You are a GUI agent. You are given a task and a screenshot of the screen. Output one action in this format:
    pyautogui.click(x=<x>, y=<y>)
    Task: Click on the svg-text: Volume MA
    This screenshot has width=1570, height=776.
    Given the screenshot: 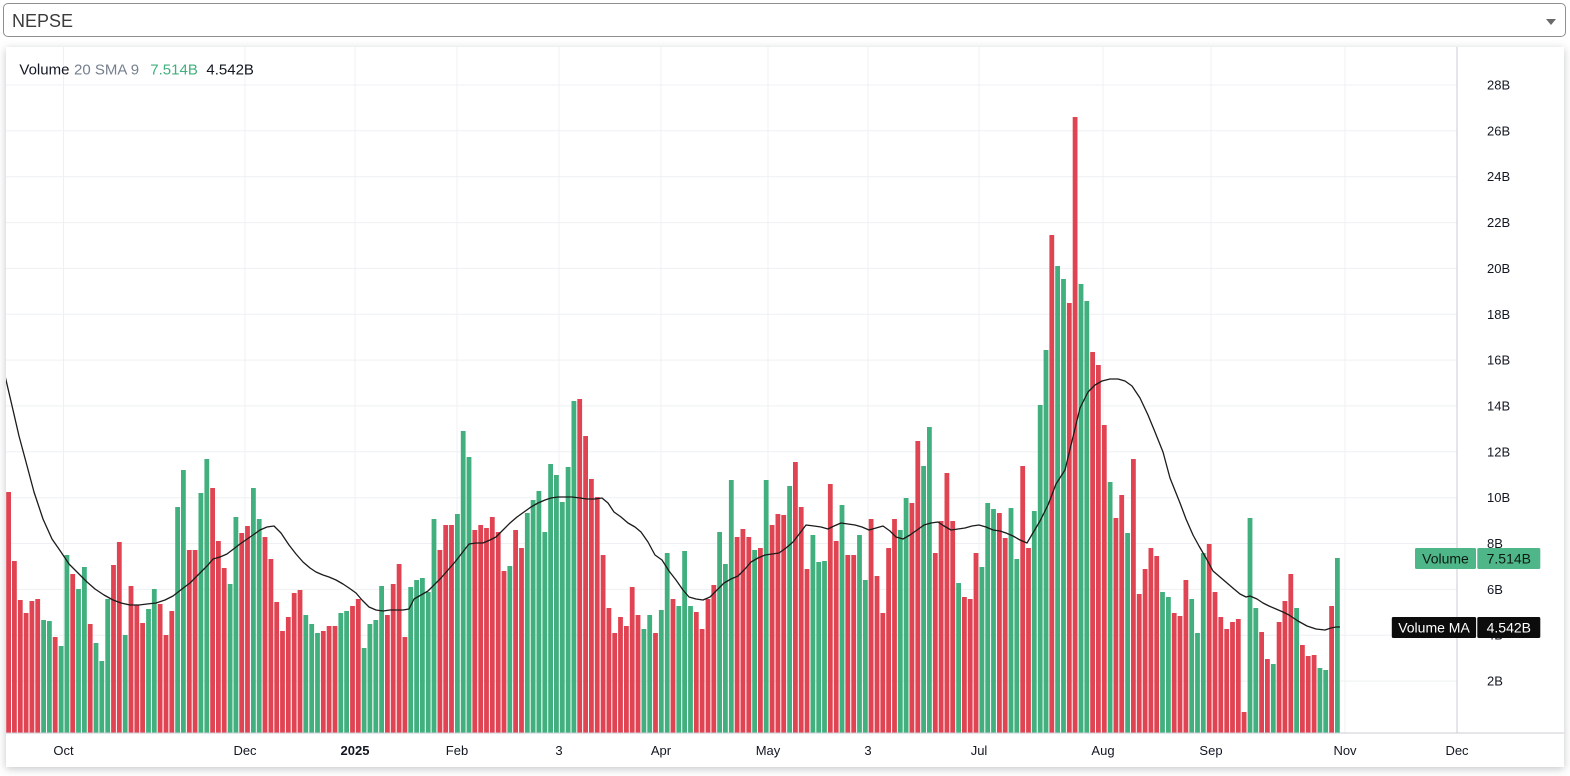 What is the action you would take?
    pyautogui.click(x=1434, y=628)
    